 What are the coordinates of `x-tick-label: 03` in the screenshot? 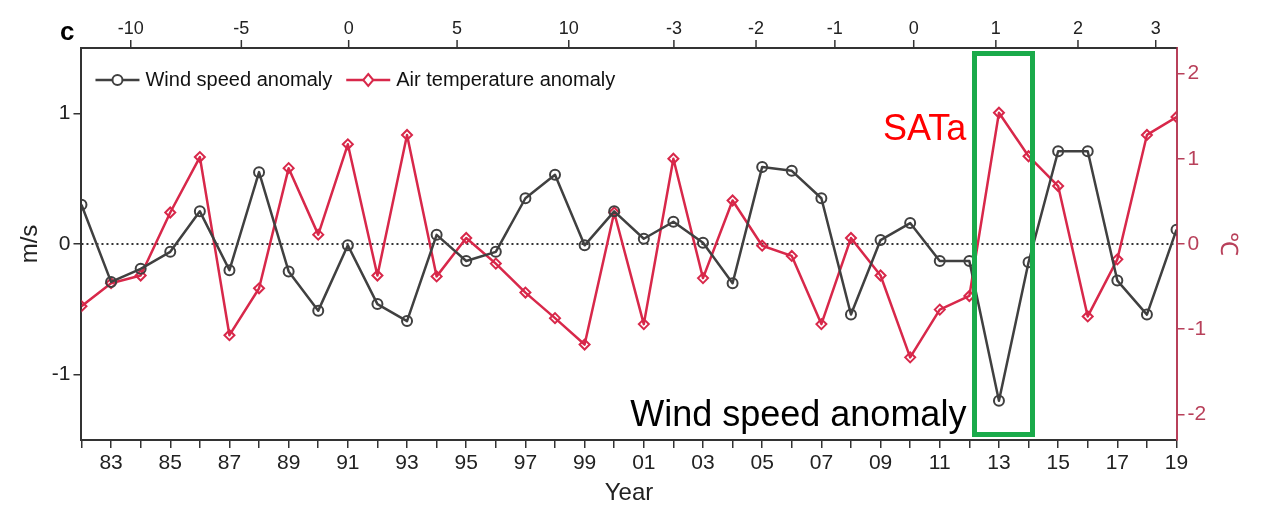 It's located at (703, 462).